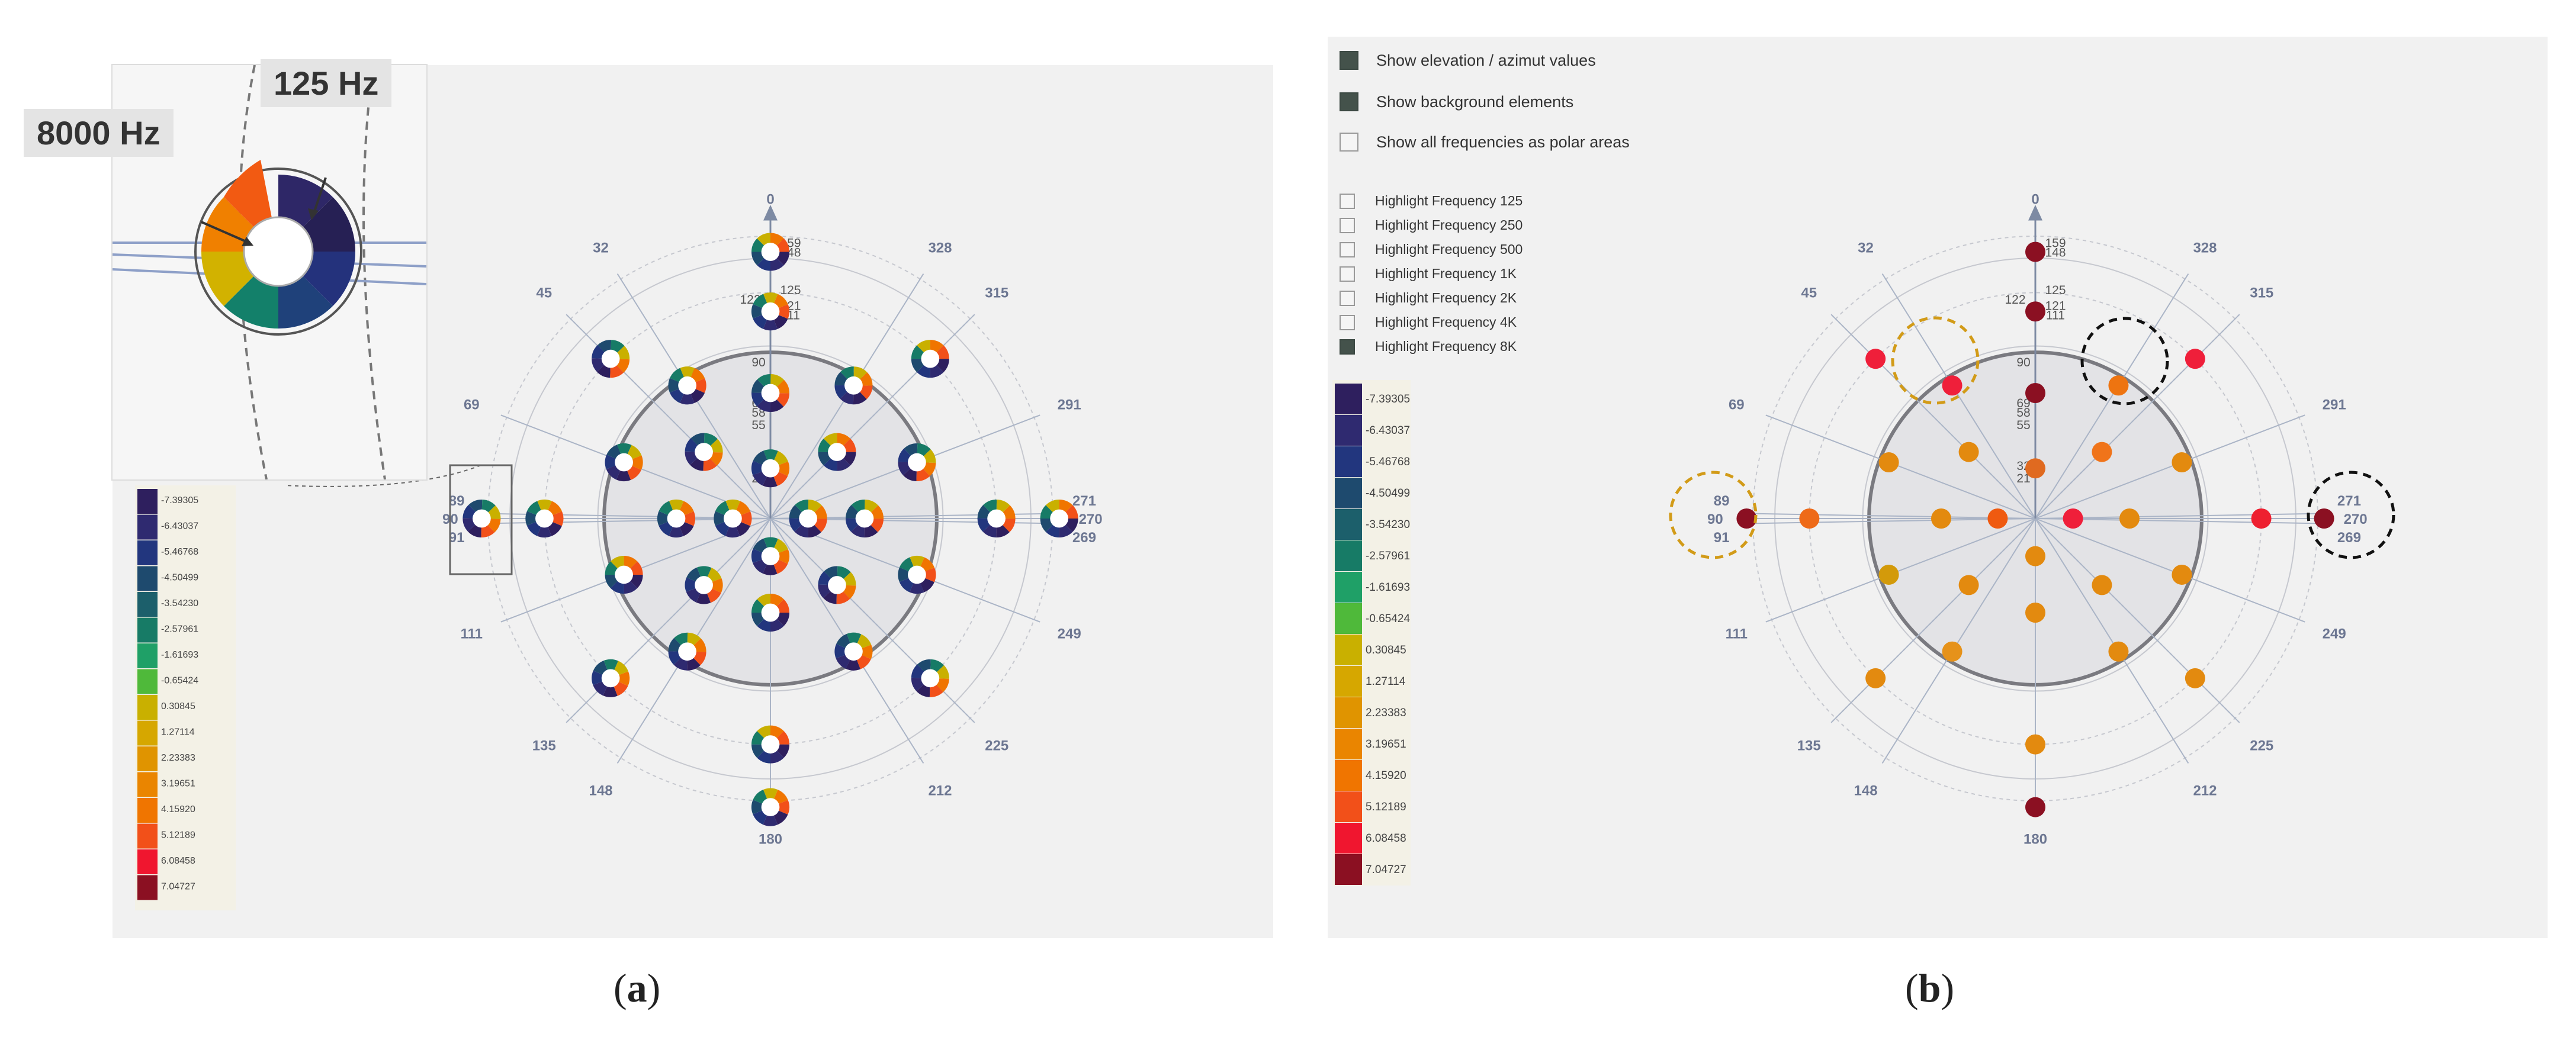 This screenshot has height=1040, width=2576. Describe the element at coordinates (269, 272) in the screenshot. I see `zoom-inset-diagram` at that location.